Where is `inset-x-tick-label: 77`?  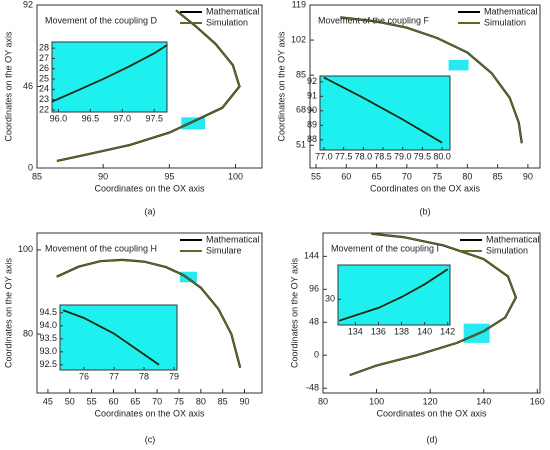
inset-x-tick-label: 77 is located at coordinates (114, 376).